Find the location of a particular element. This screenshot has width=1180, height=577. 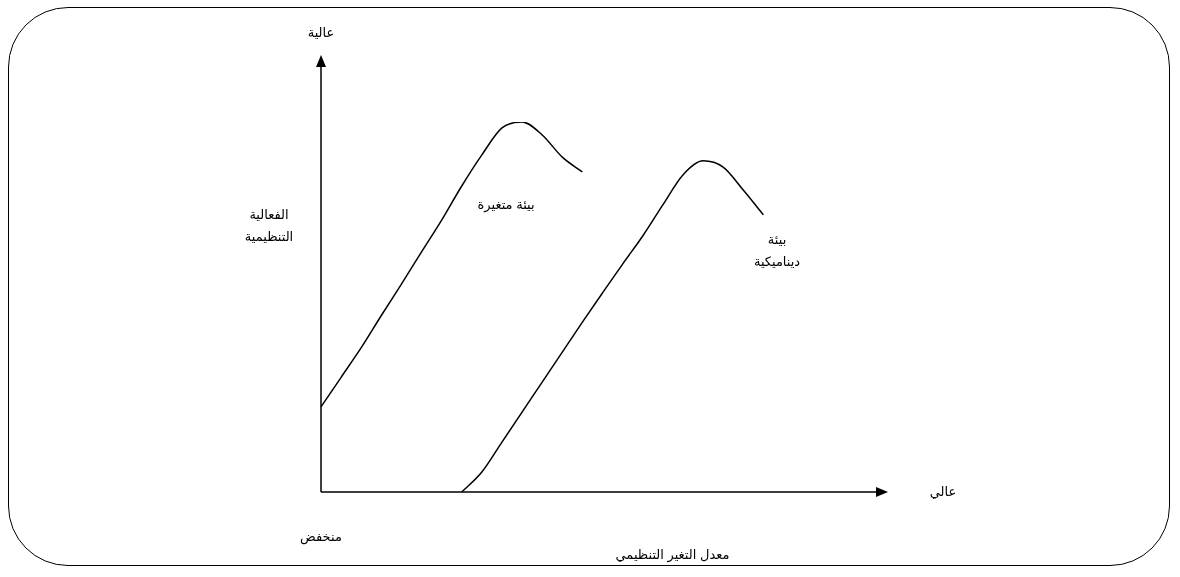

series-label: بيئة ديناميكية is located at coordinates (777, 251).